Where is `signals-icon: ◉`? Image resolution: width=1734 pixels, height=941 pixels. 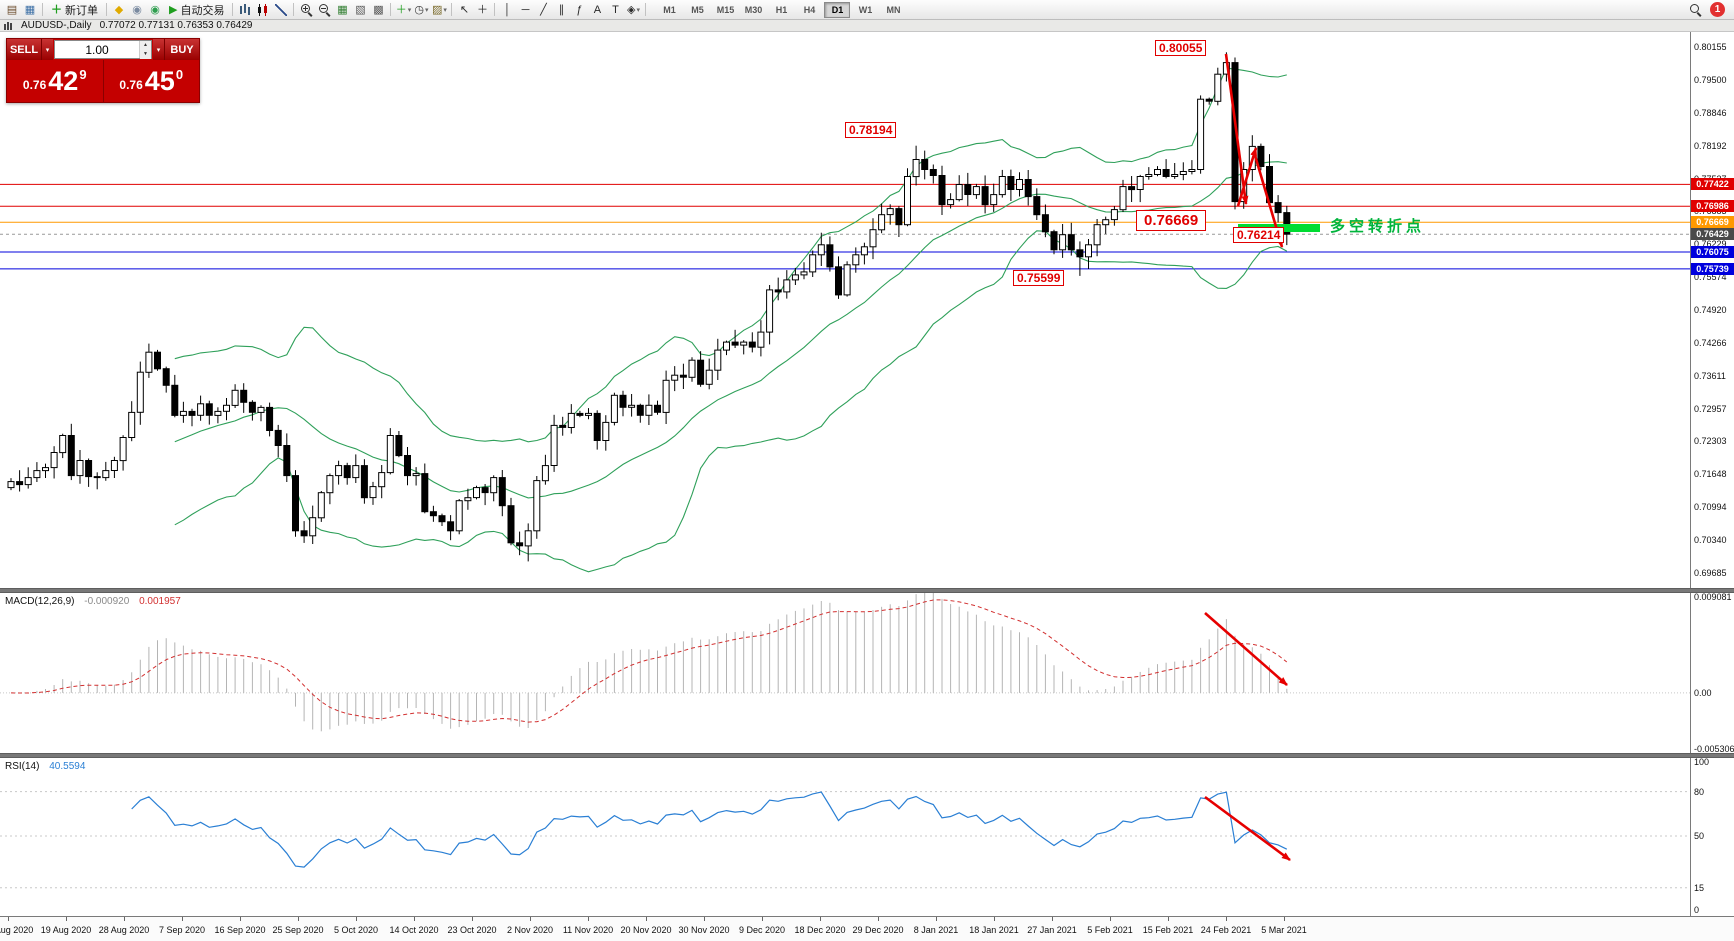
signals-icon: ◉ is located at coordinates (155, 9).